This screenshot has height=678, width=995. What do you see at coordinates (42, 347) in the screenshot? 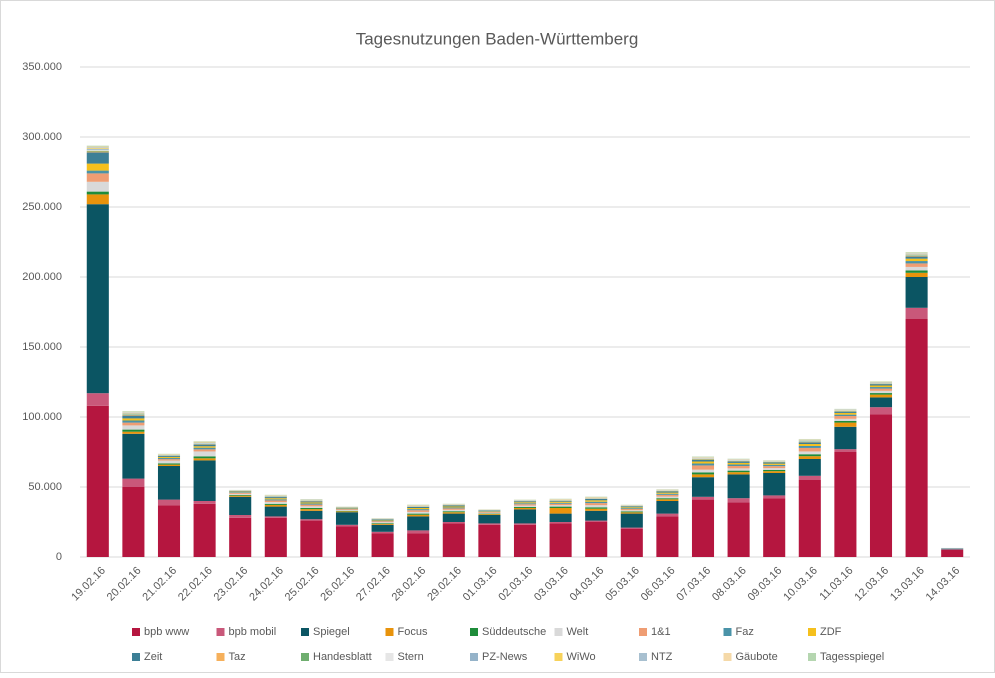
I see `y-tick-label: 150.000` at bounding box center [42, 347].